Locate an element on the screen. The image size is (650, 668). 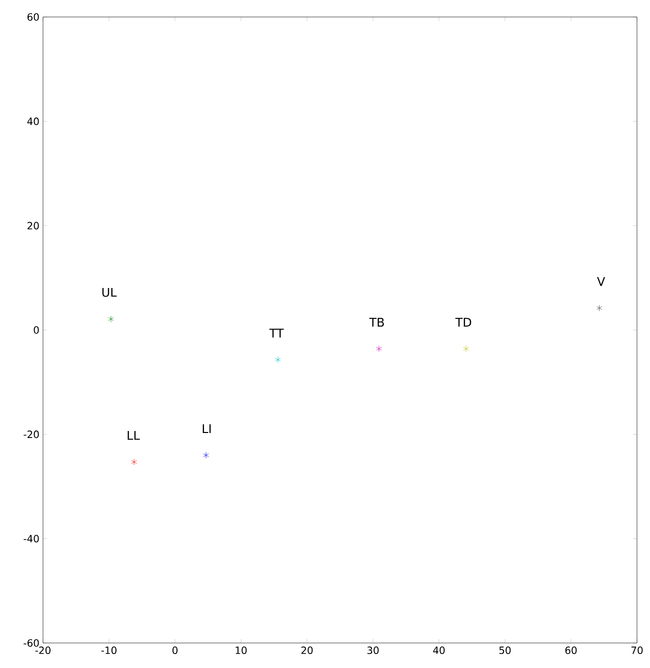
y-tick-label: 60 is located at coordinates (33, 17).